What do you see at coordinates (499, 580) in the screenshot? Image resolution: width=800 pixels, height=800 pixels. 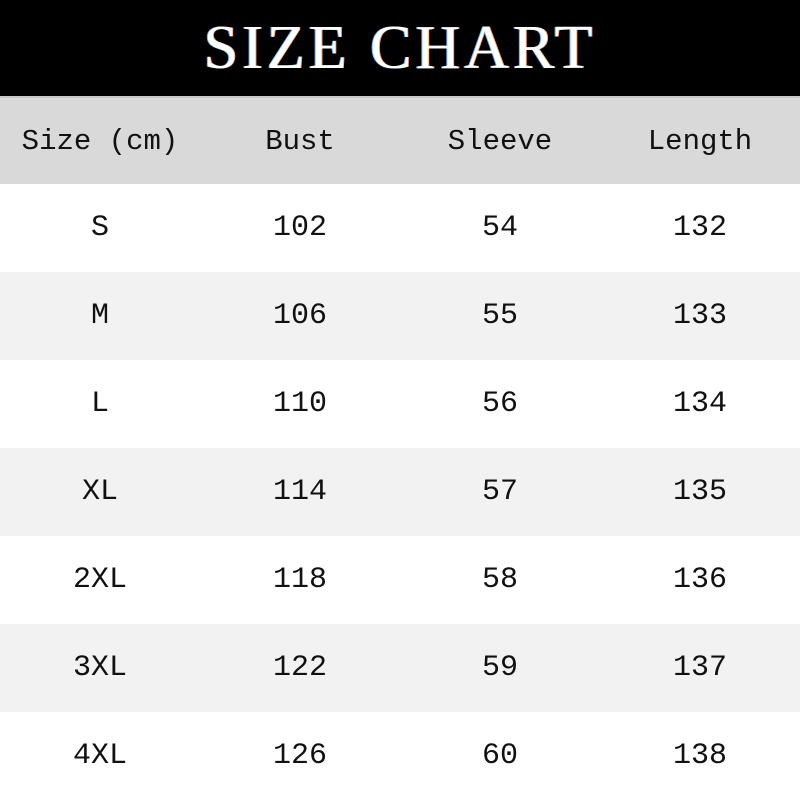 I see `table-cell: 58` at bounding box center [499, 580].